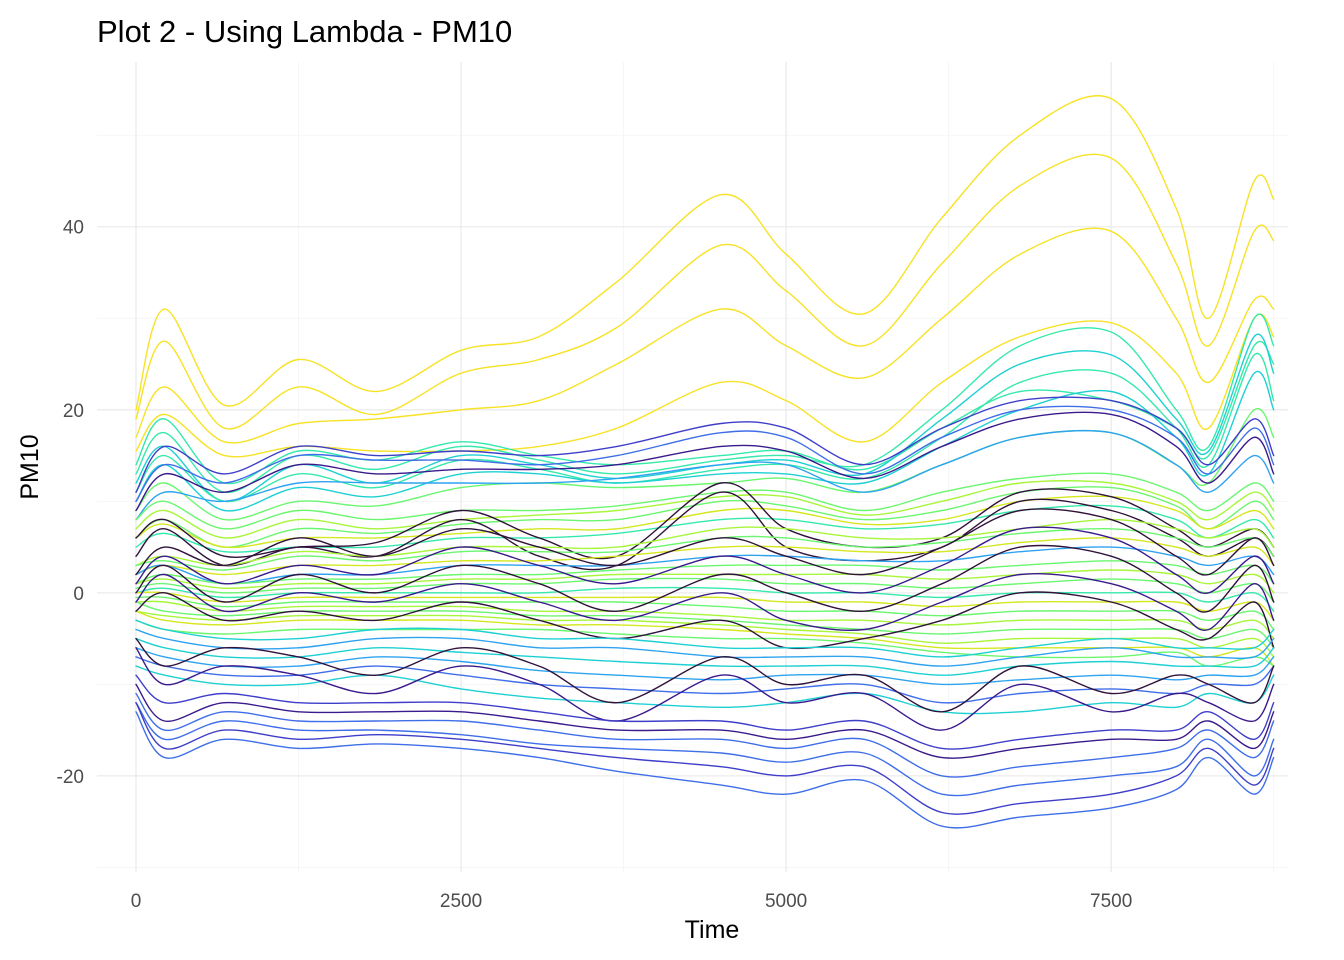 The width and height of the screenshot is (1344, 960). I want to click on y-tick-label: 20, so click(73, 411).